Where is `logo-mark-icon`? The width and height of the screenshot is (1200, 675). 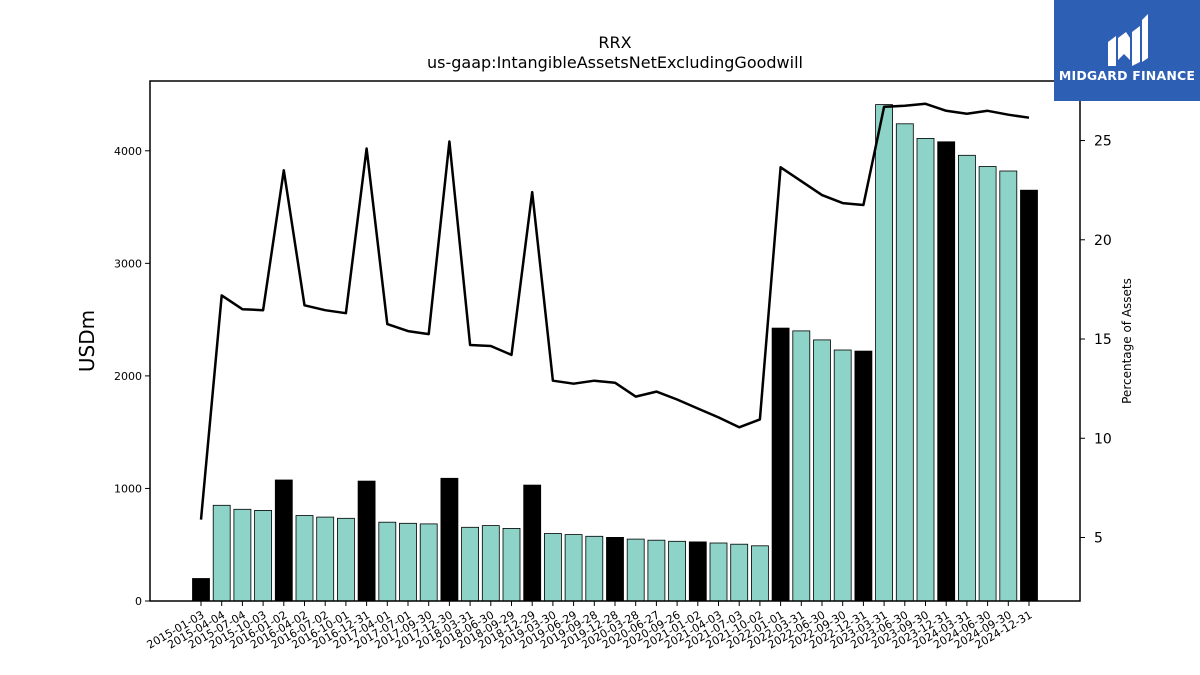
logo-mark-icon is located at coordinates (1128, 40).